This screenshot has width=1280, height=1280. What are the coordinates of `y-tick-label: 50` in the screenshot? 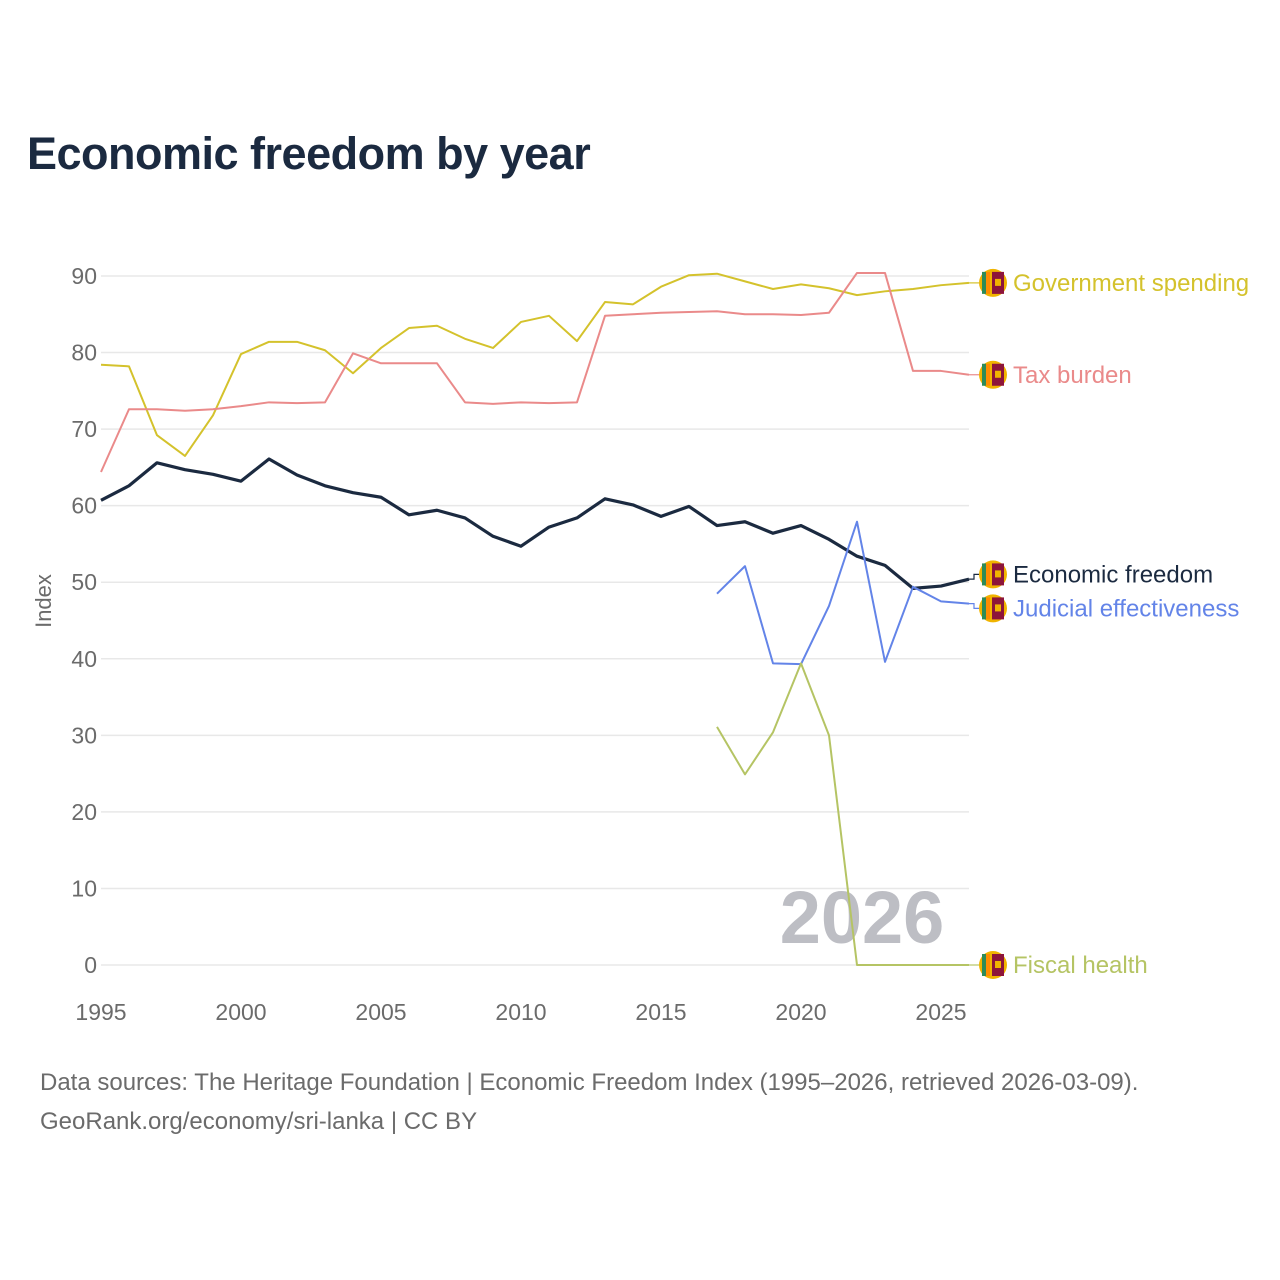 It's located at (84, 582).